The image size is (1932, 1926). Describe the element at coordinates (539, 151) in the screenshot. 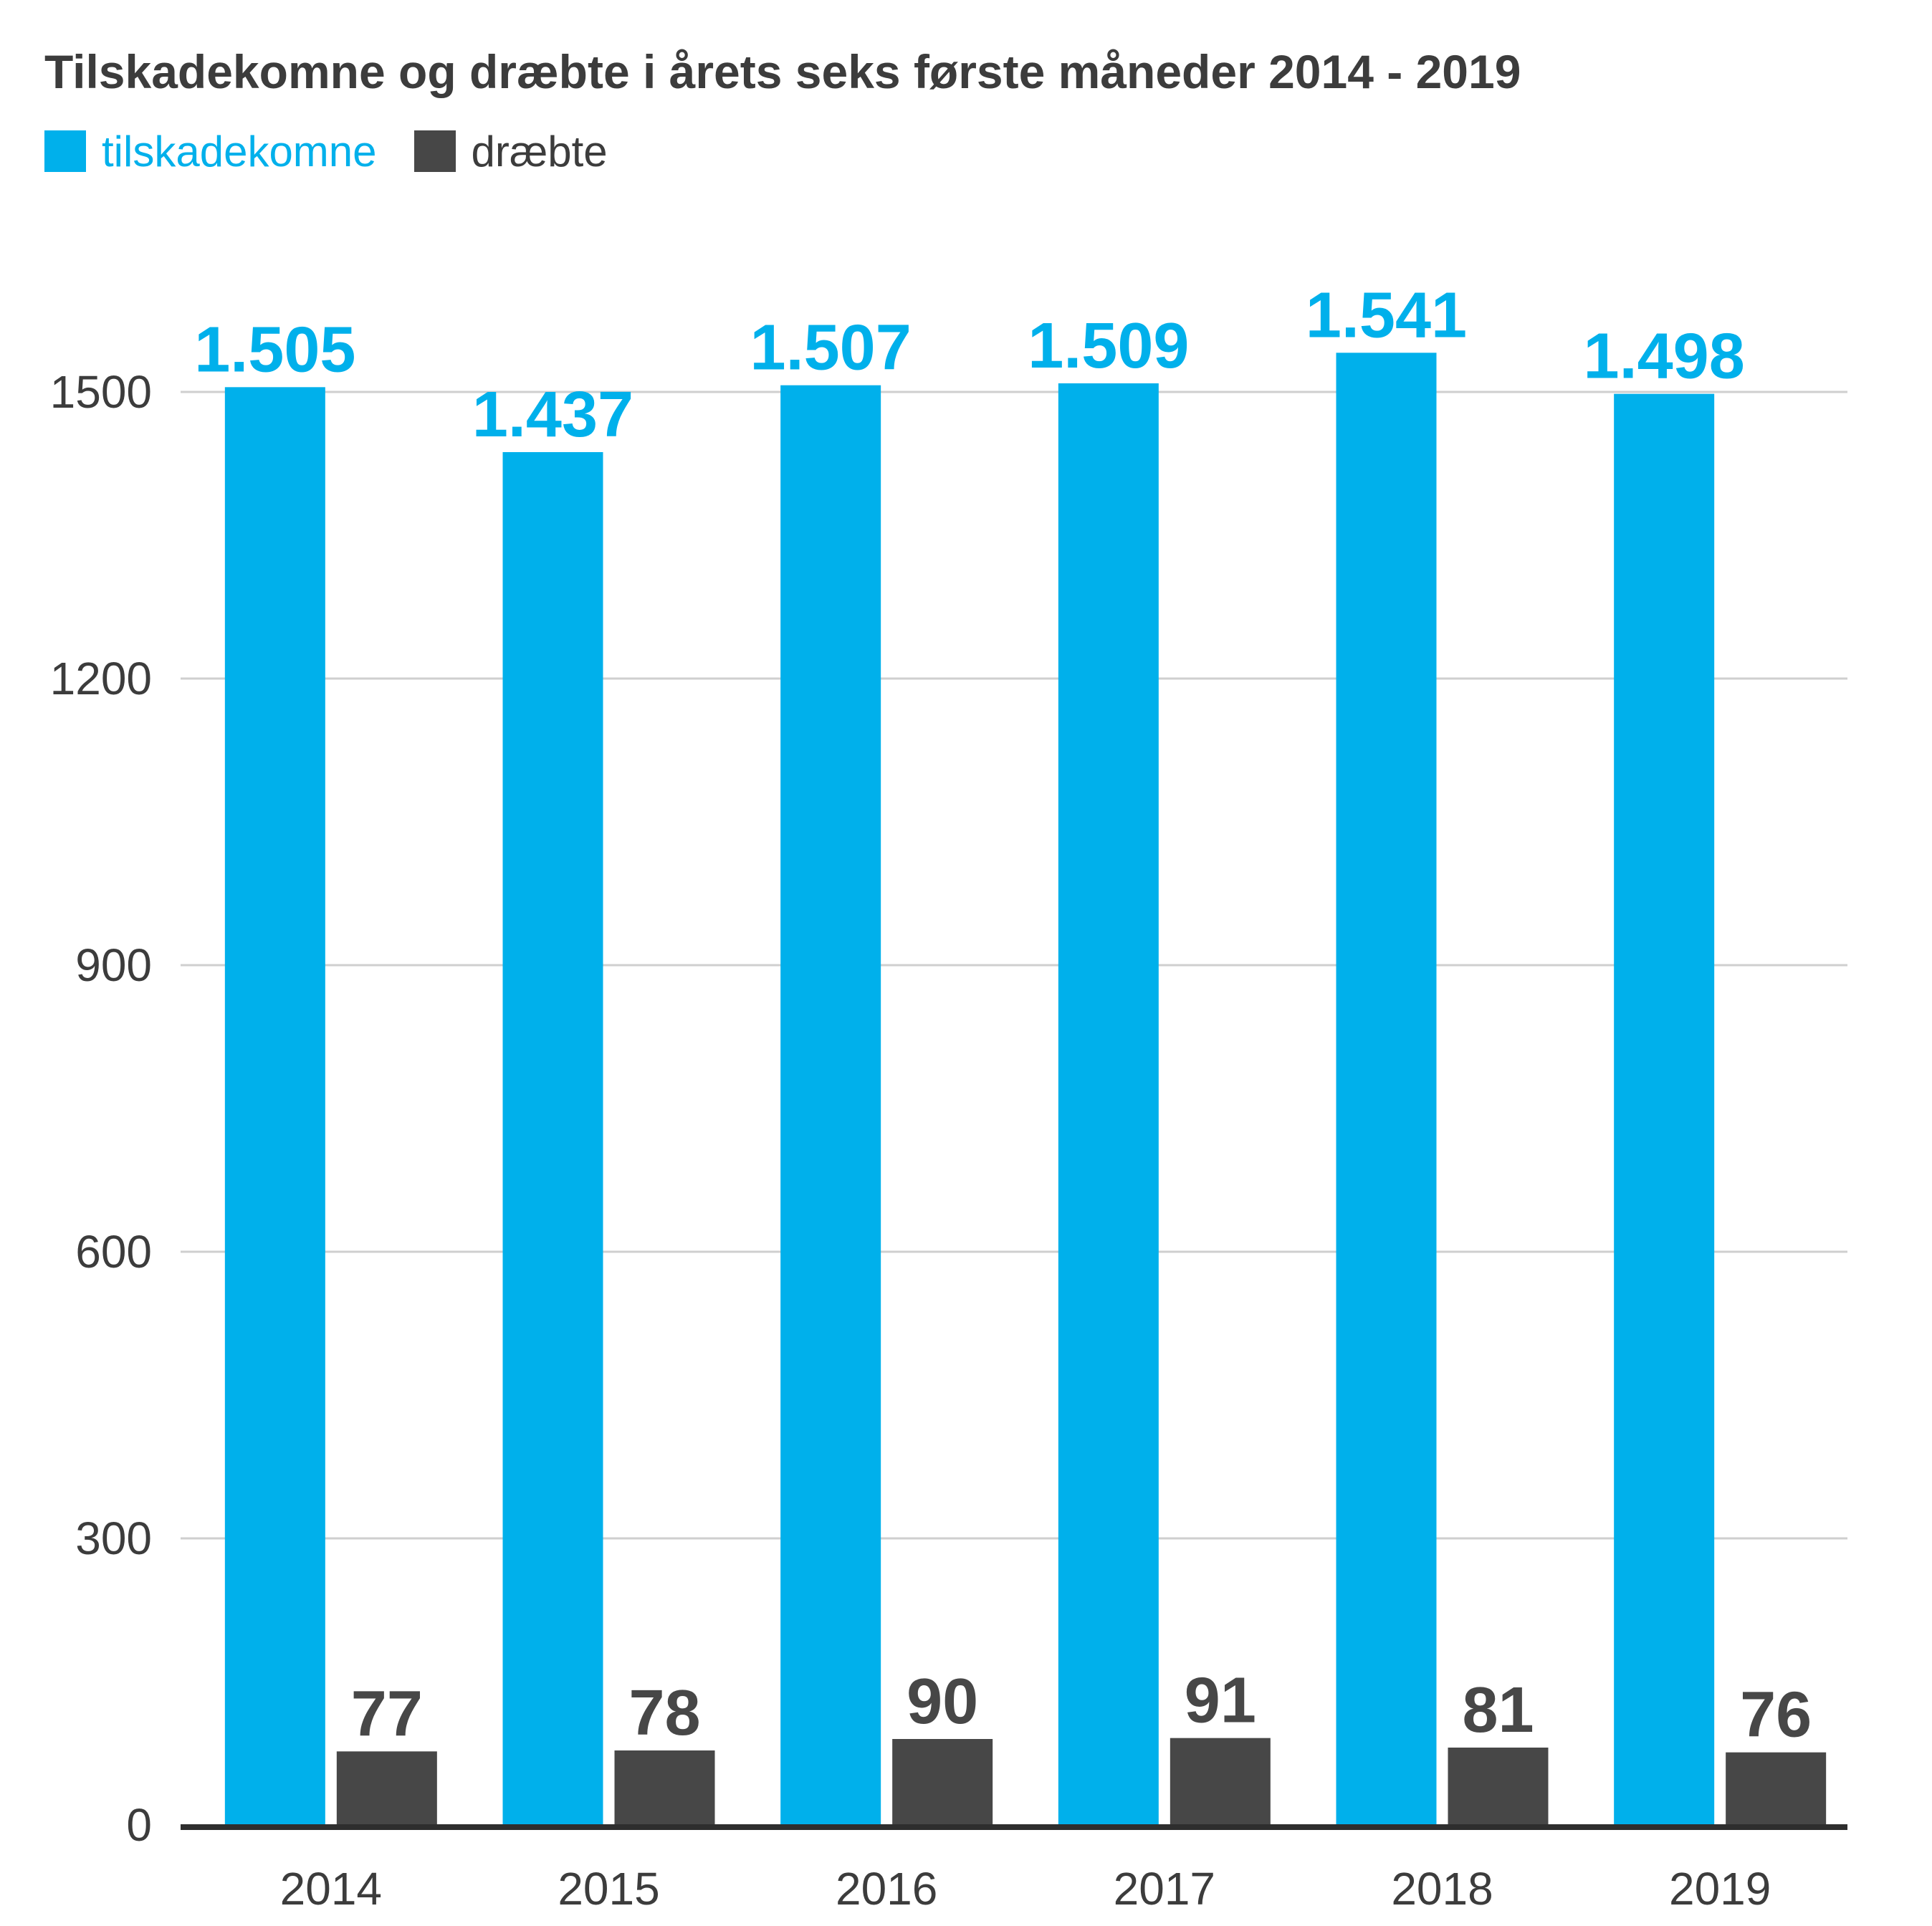

I see `legend-label-draebte: dræbte` at that location.